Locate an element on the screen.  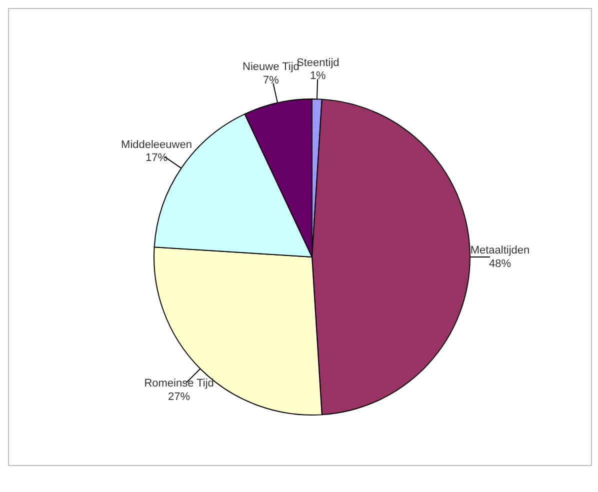
slice-label: Romeinse Tijd is located at coordinates (179, 384).